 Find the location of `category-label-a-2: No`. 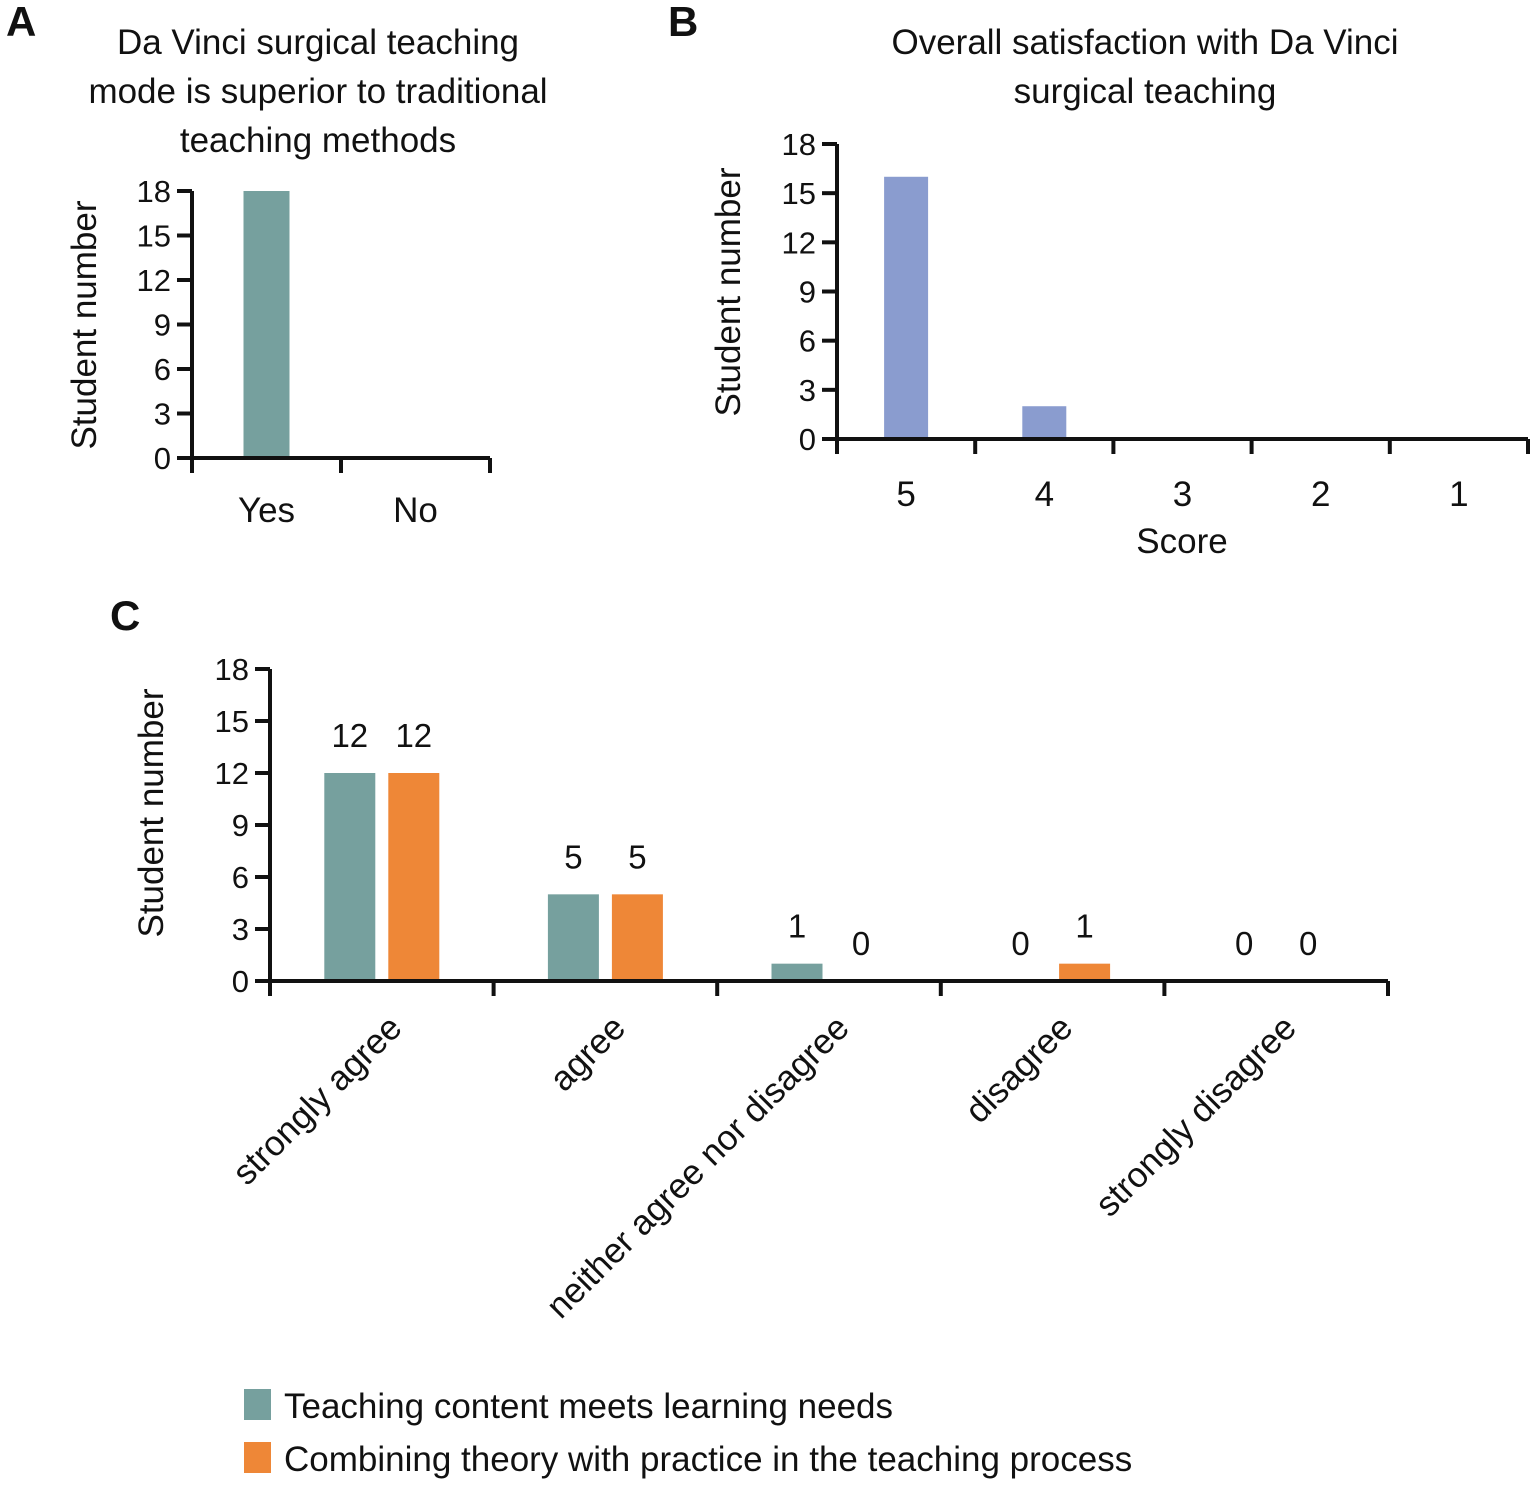

category-label-a-2: No is located at coordinates (415, 510).